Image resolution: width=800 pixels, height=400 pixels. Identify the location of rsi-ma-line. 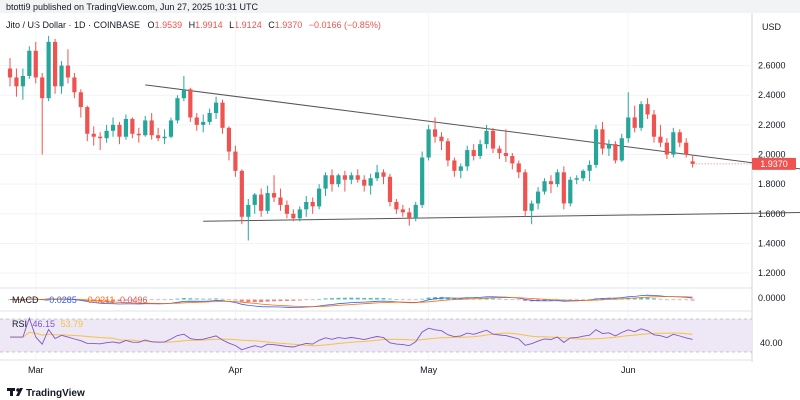
(351, 339).